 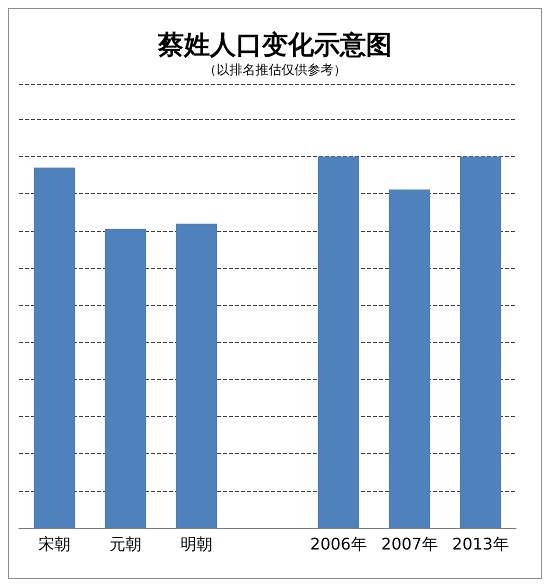 I want to click on chart-title: 蔡姓人口变化示意图, so click(x=274, y=45).